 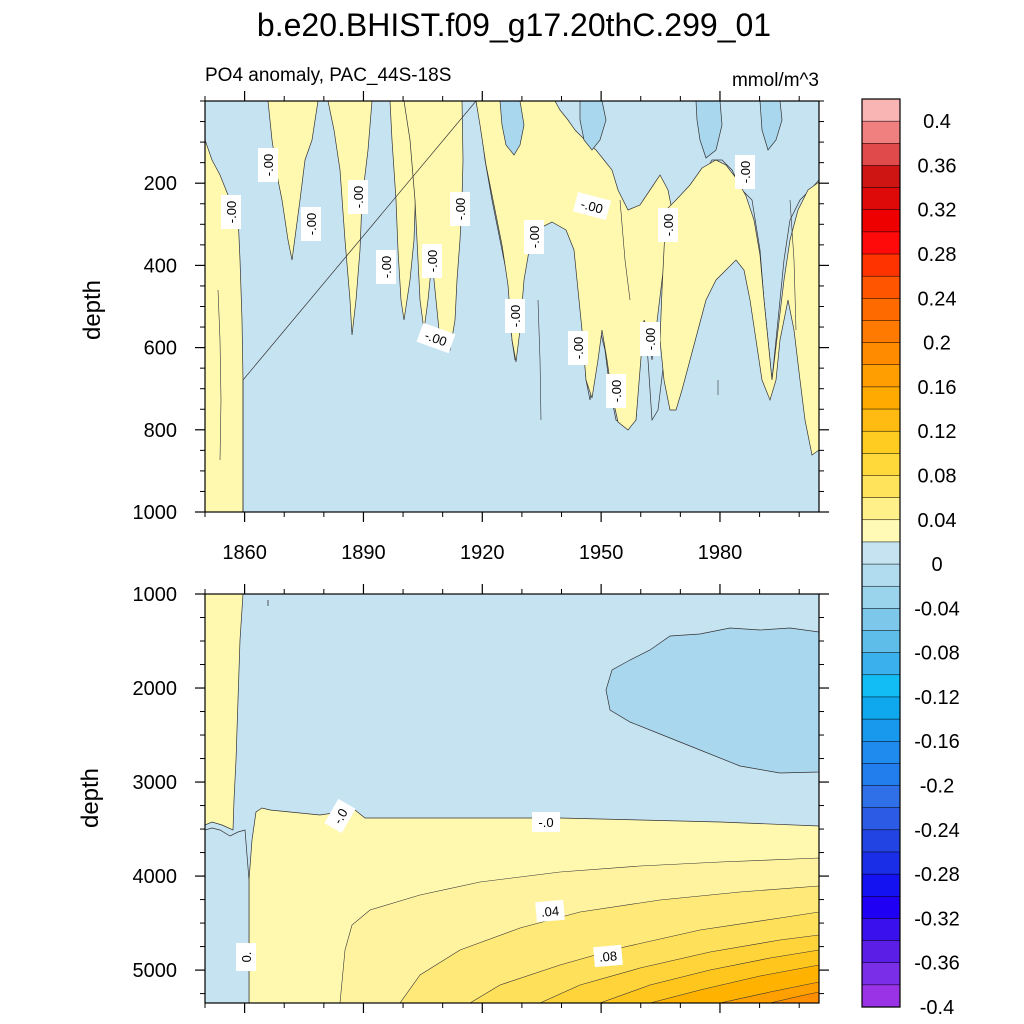 What do you see at coordinates (937, 787) in the screenshot?
I see `colorbar-label: -0.2` at bounding box center [937, 787].